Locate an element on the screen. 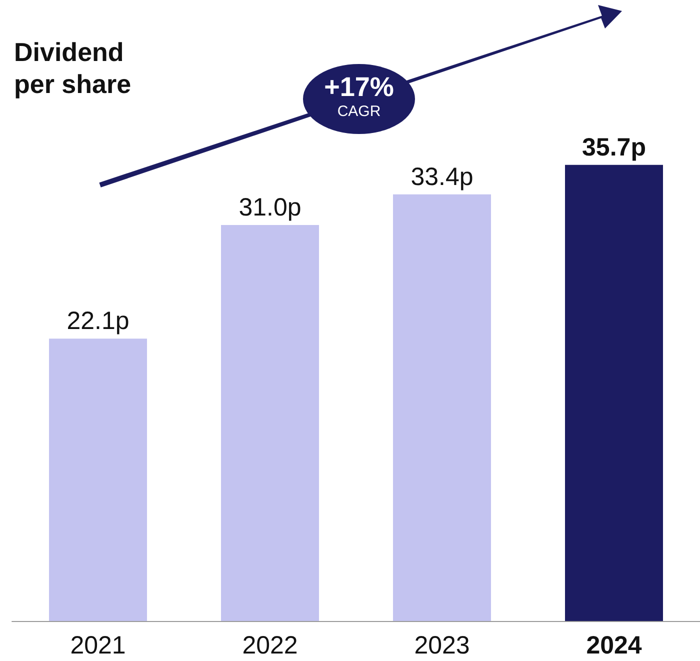 The height and width of the screenshot is (661, 700). oval-badge: +17% CAGR is located at coordinates (359, 99).